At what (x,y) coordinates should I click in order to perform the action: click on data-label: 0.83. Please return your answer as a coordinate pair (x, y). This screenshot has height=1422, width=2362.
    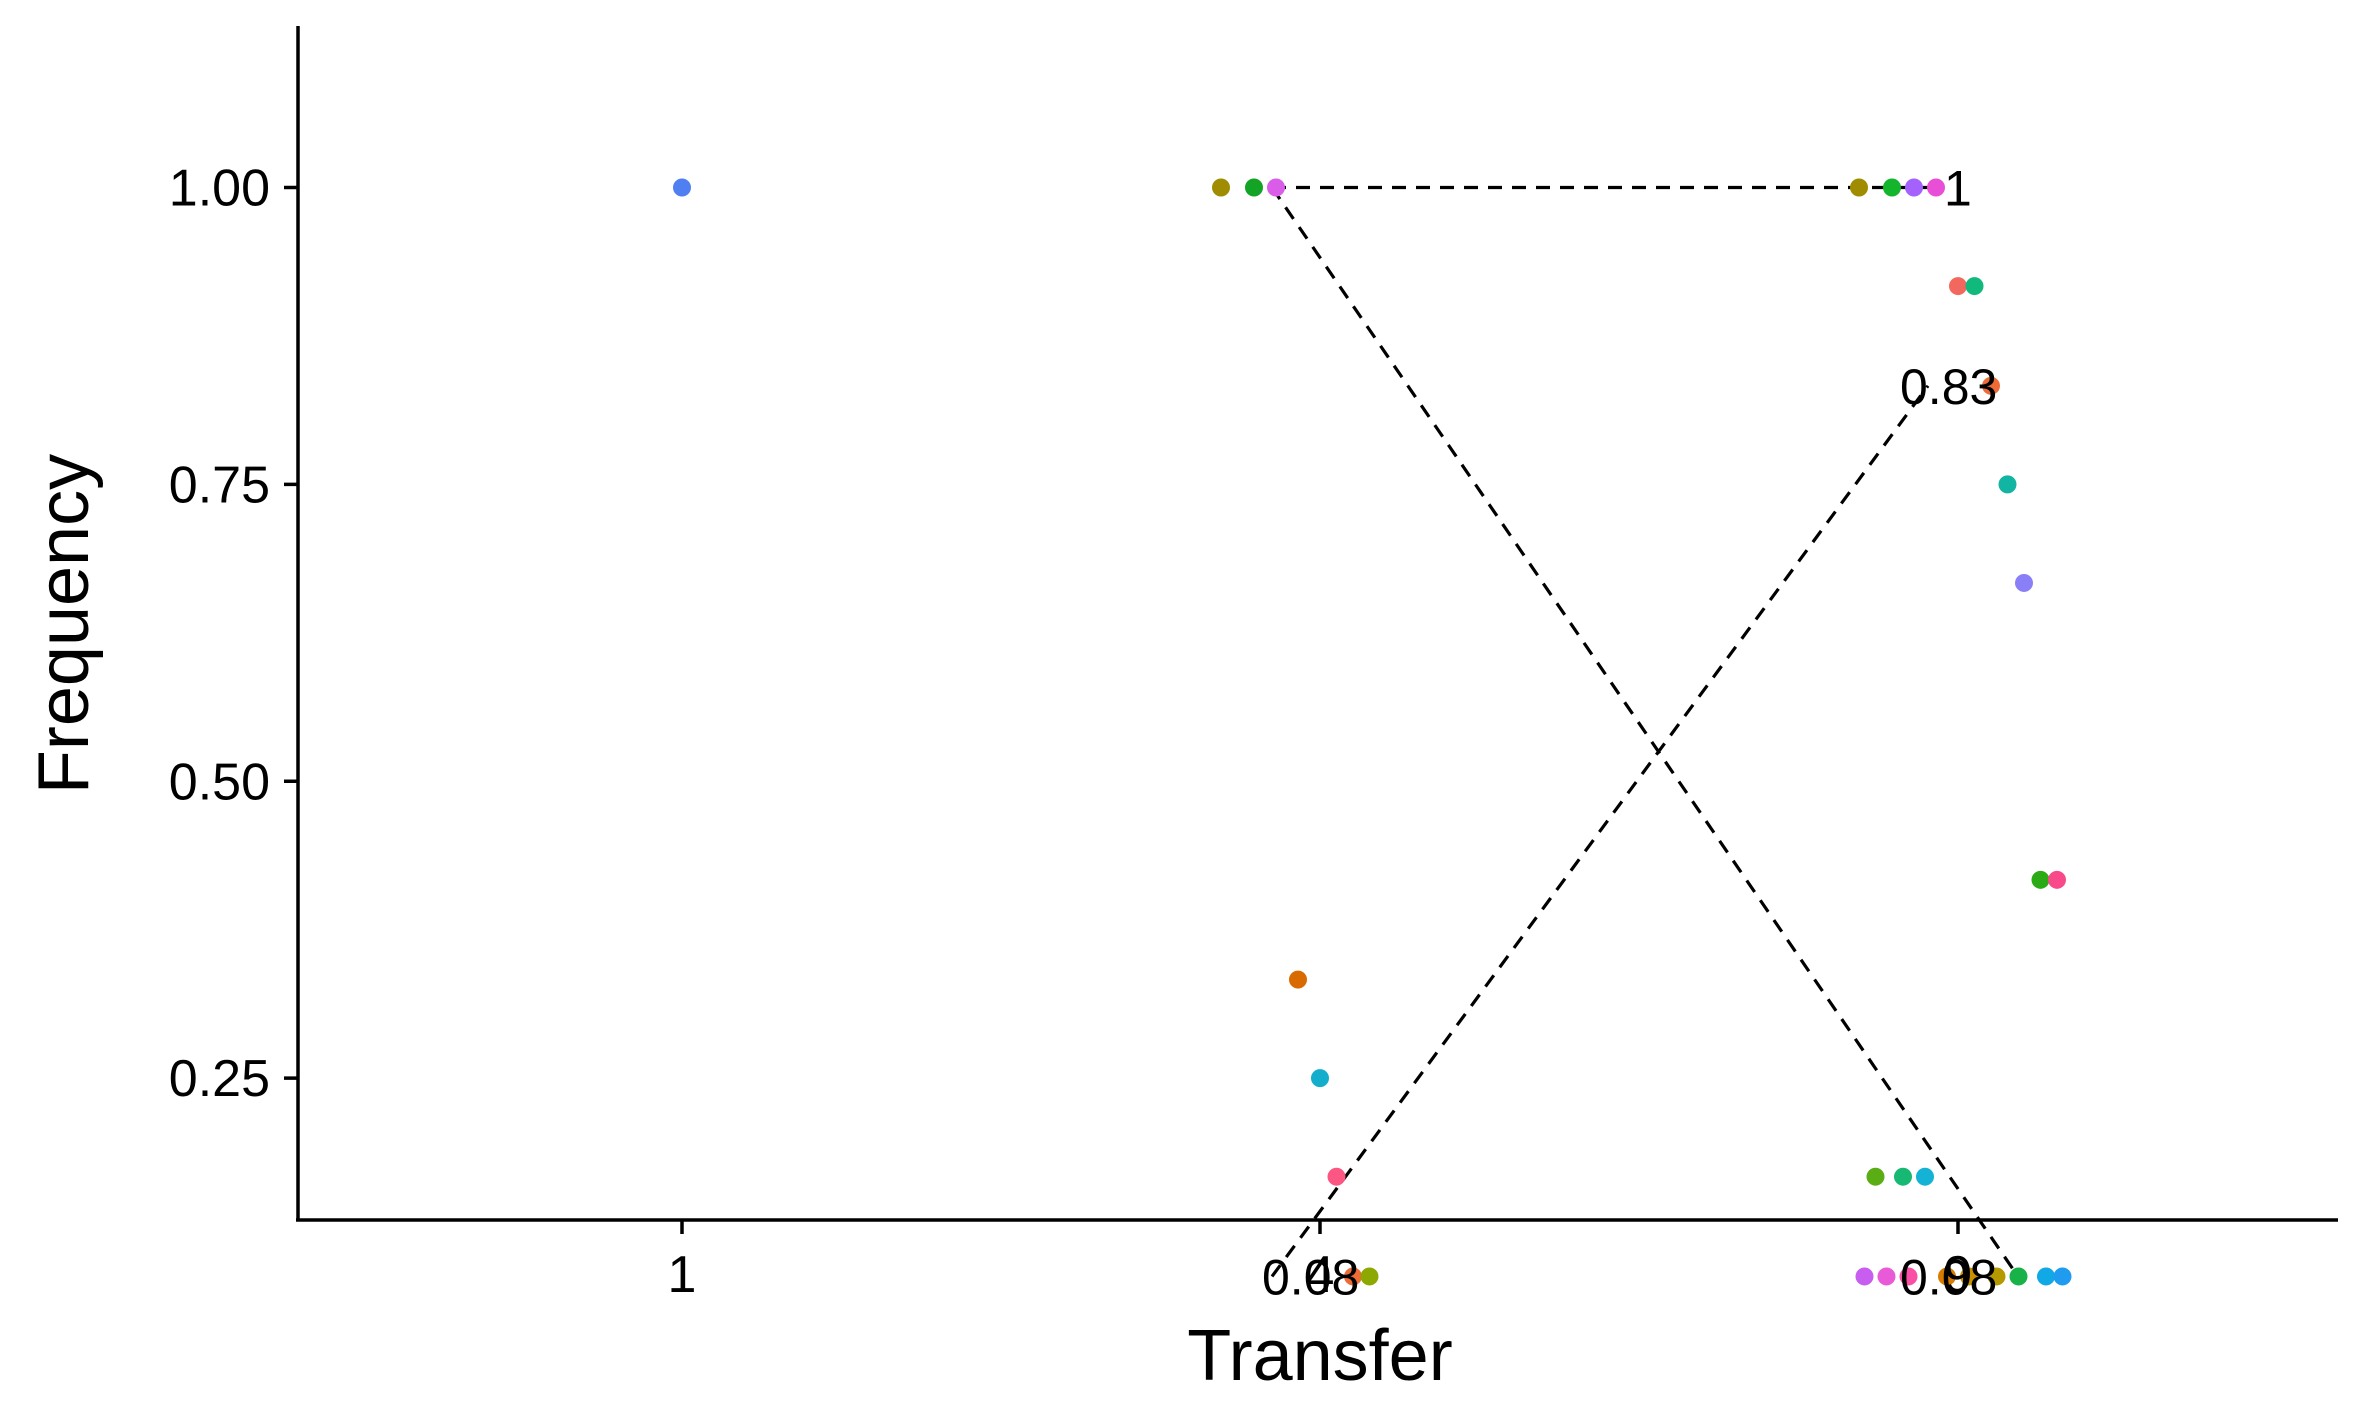
    Looking at the image, I should click on (1948, 387).